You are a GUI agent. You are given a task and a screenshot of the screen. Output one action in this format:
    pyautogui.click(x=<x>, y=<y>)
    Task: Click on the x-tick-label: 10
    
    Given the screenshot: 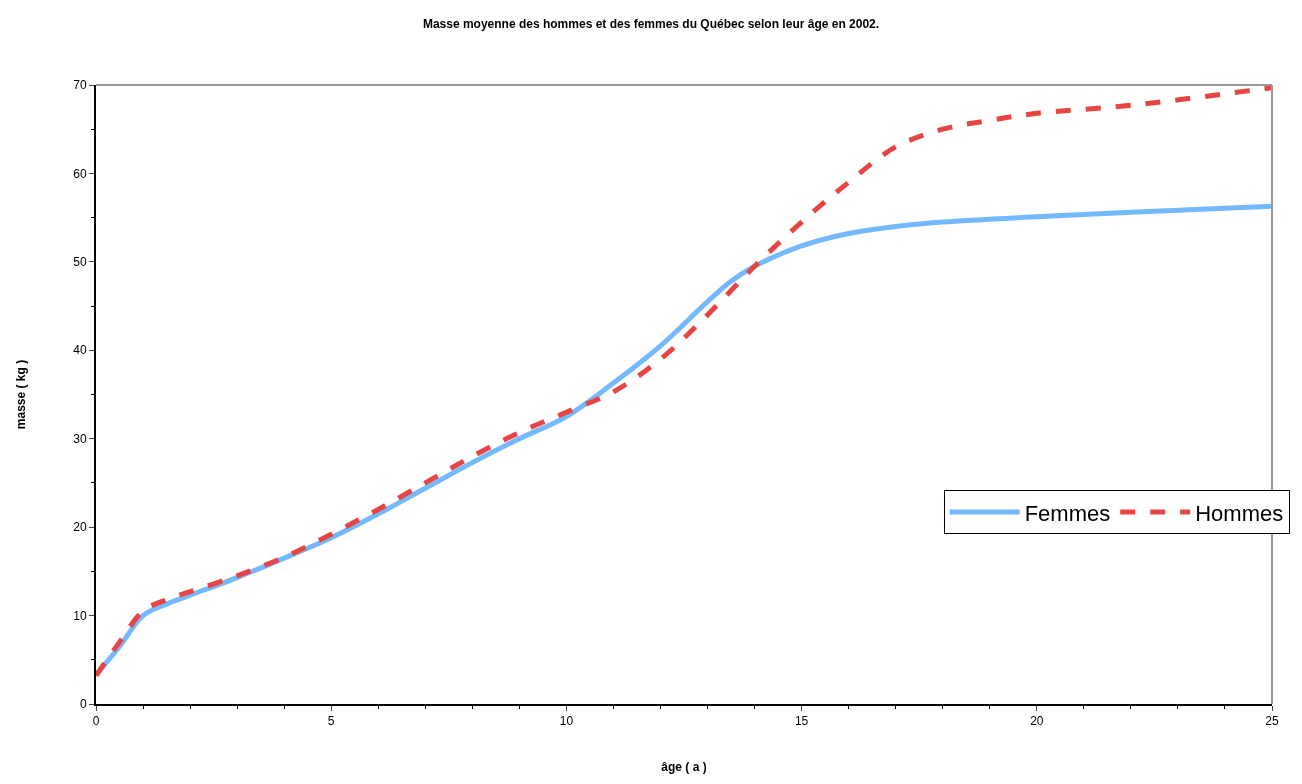 What is the action you would take?
    pyautogui.click(x=566, y=721)
    